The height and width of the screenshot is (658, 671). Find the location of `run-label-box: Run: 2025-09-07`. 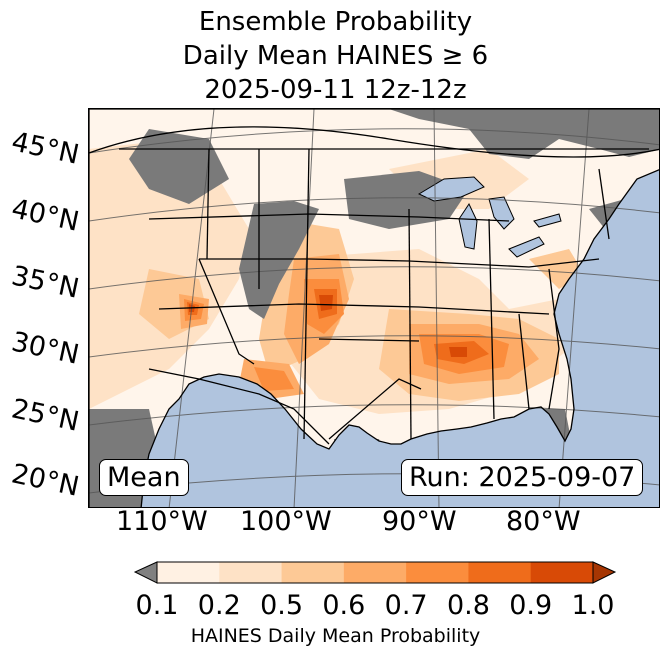

run-label-box: Run: 2025-09-07 is located at coordinates (522, 477).